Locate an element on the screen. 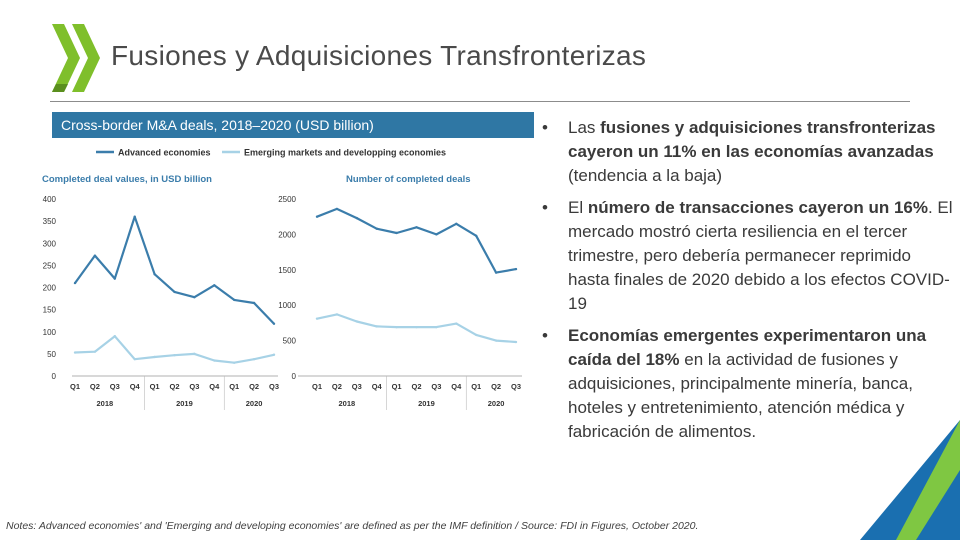  corner-blue is located at coordinates (910, 480).